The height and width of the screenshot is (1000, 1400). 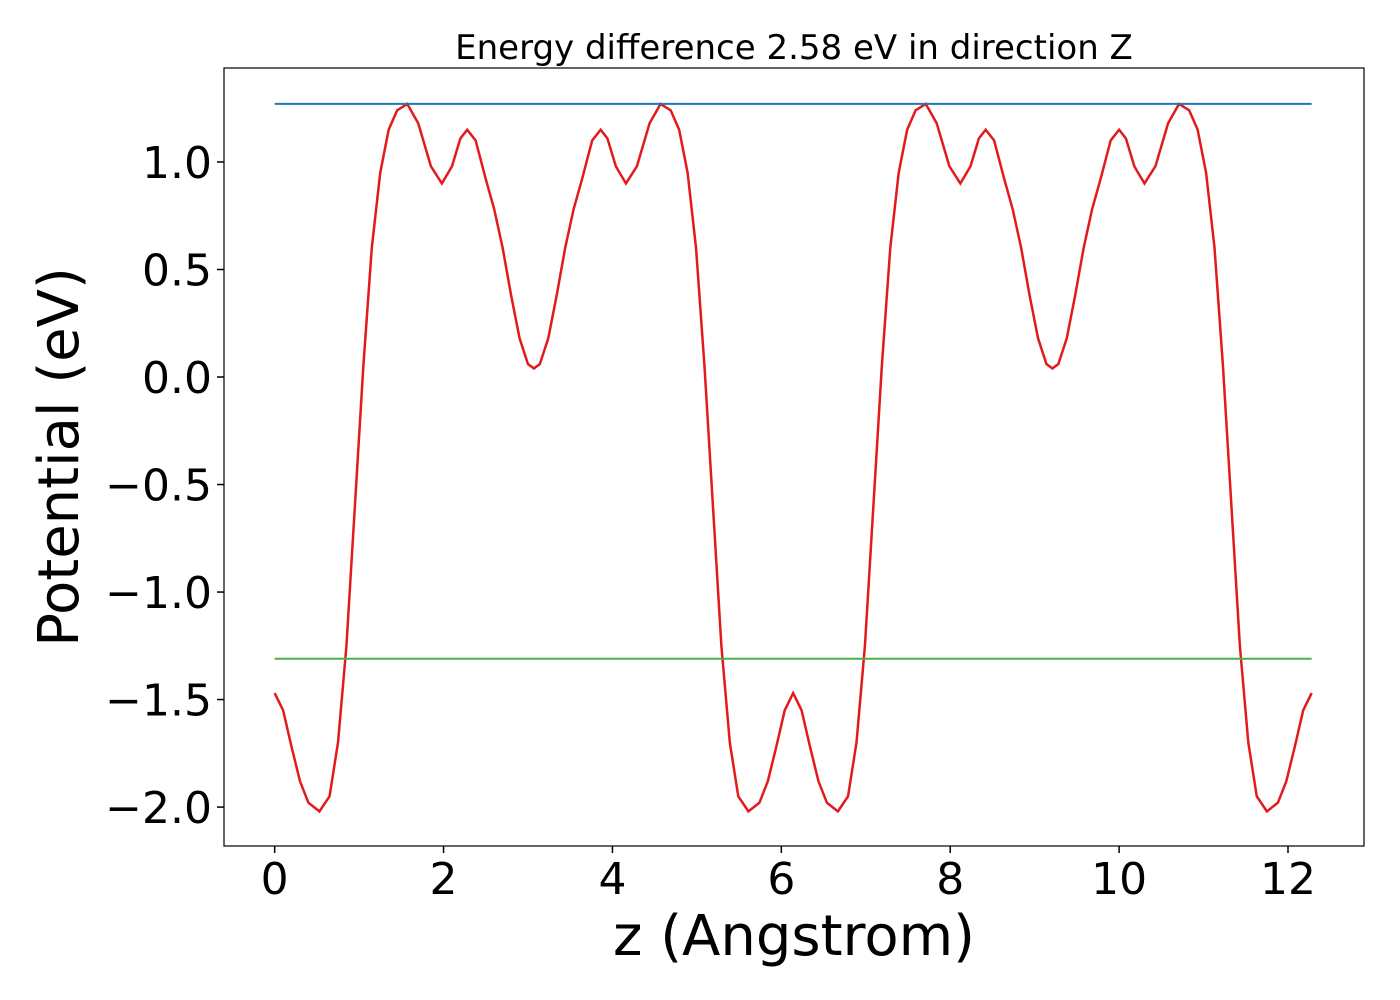 I want to click on x-tick-label: 8, so click(x=950, y=879).